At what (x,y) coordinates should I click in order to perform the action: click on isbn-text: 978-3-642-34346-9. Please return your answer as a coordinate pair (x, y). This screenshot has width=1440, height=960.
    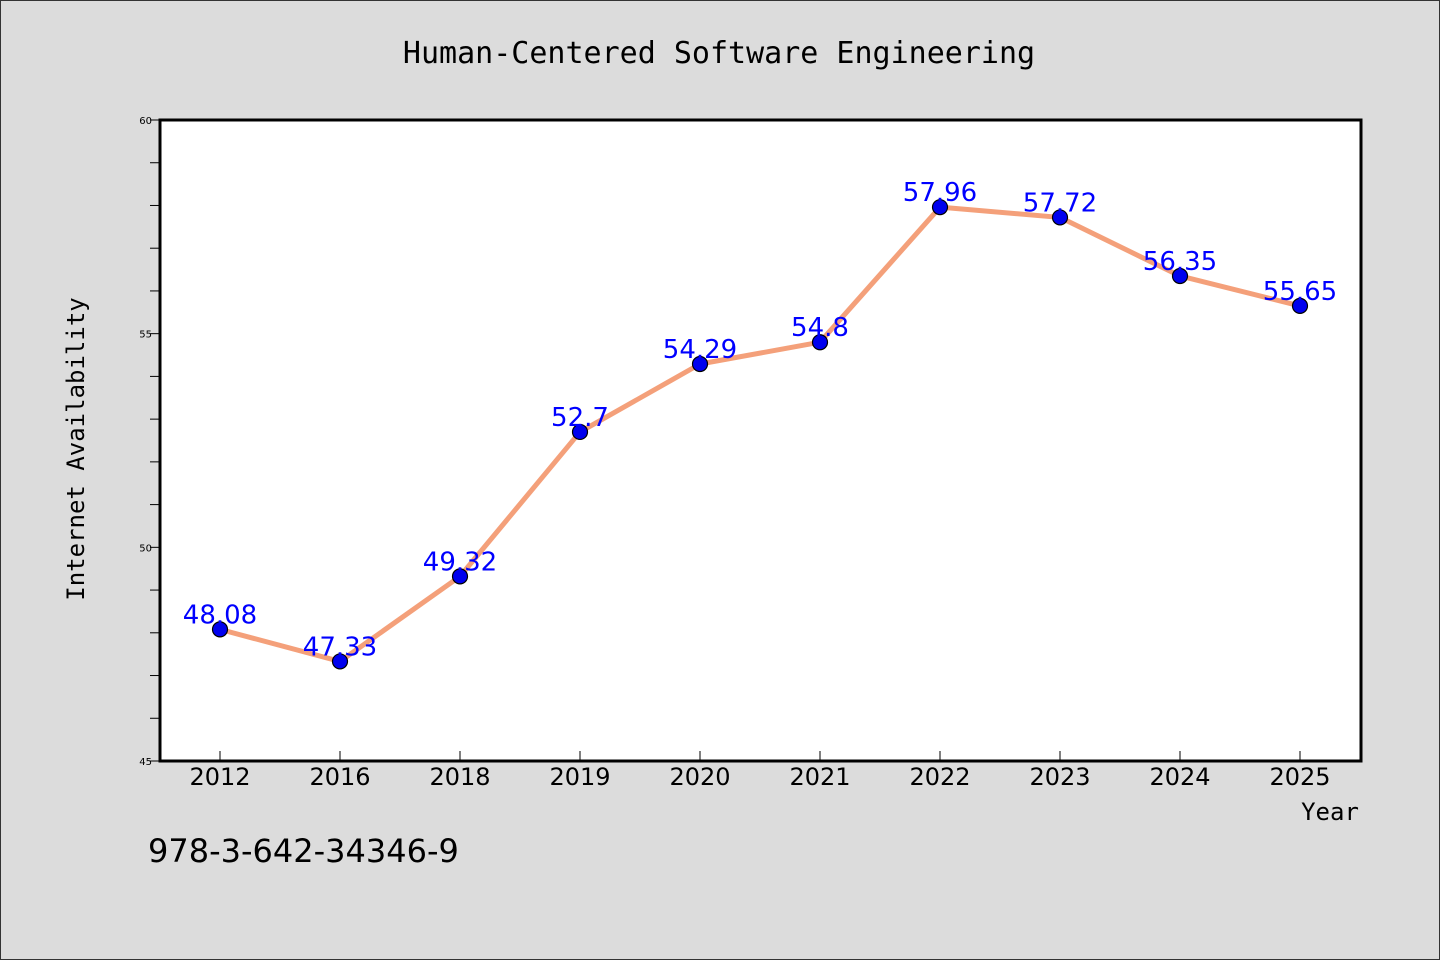
    Looking at the image, I should click on (303, 851).